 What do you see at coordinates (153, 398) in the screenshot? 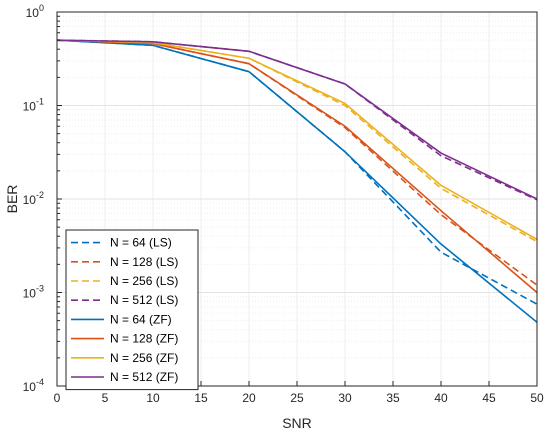
I see `x-tick-label: 10` at bounding box center [153, 398].